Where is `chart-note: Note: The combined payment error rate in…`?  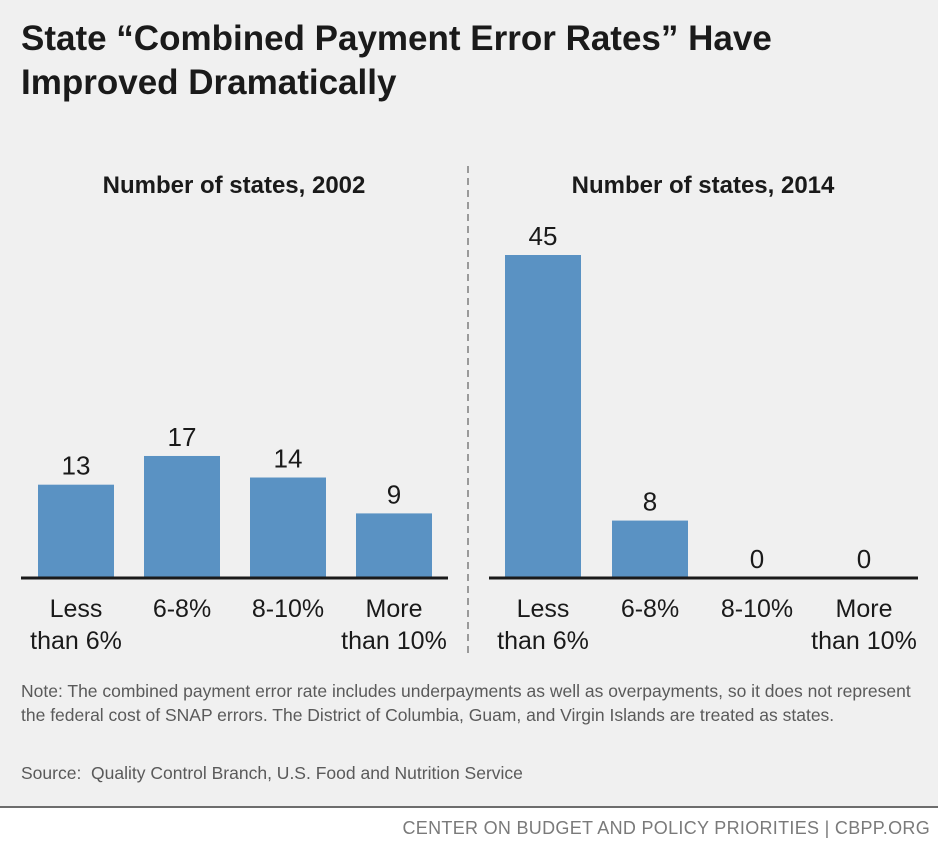
chart-note: Note: The combined payment error rate in… is located at coordinates (466, 703).